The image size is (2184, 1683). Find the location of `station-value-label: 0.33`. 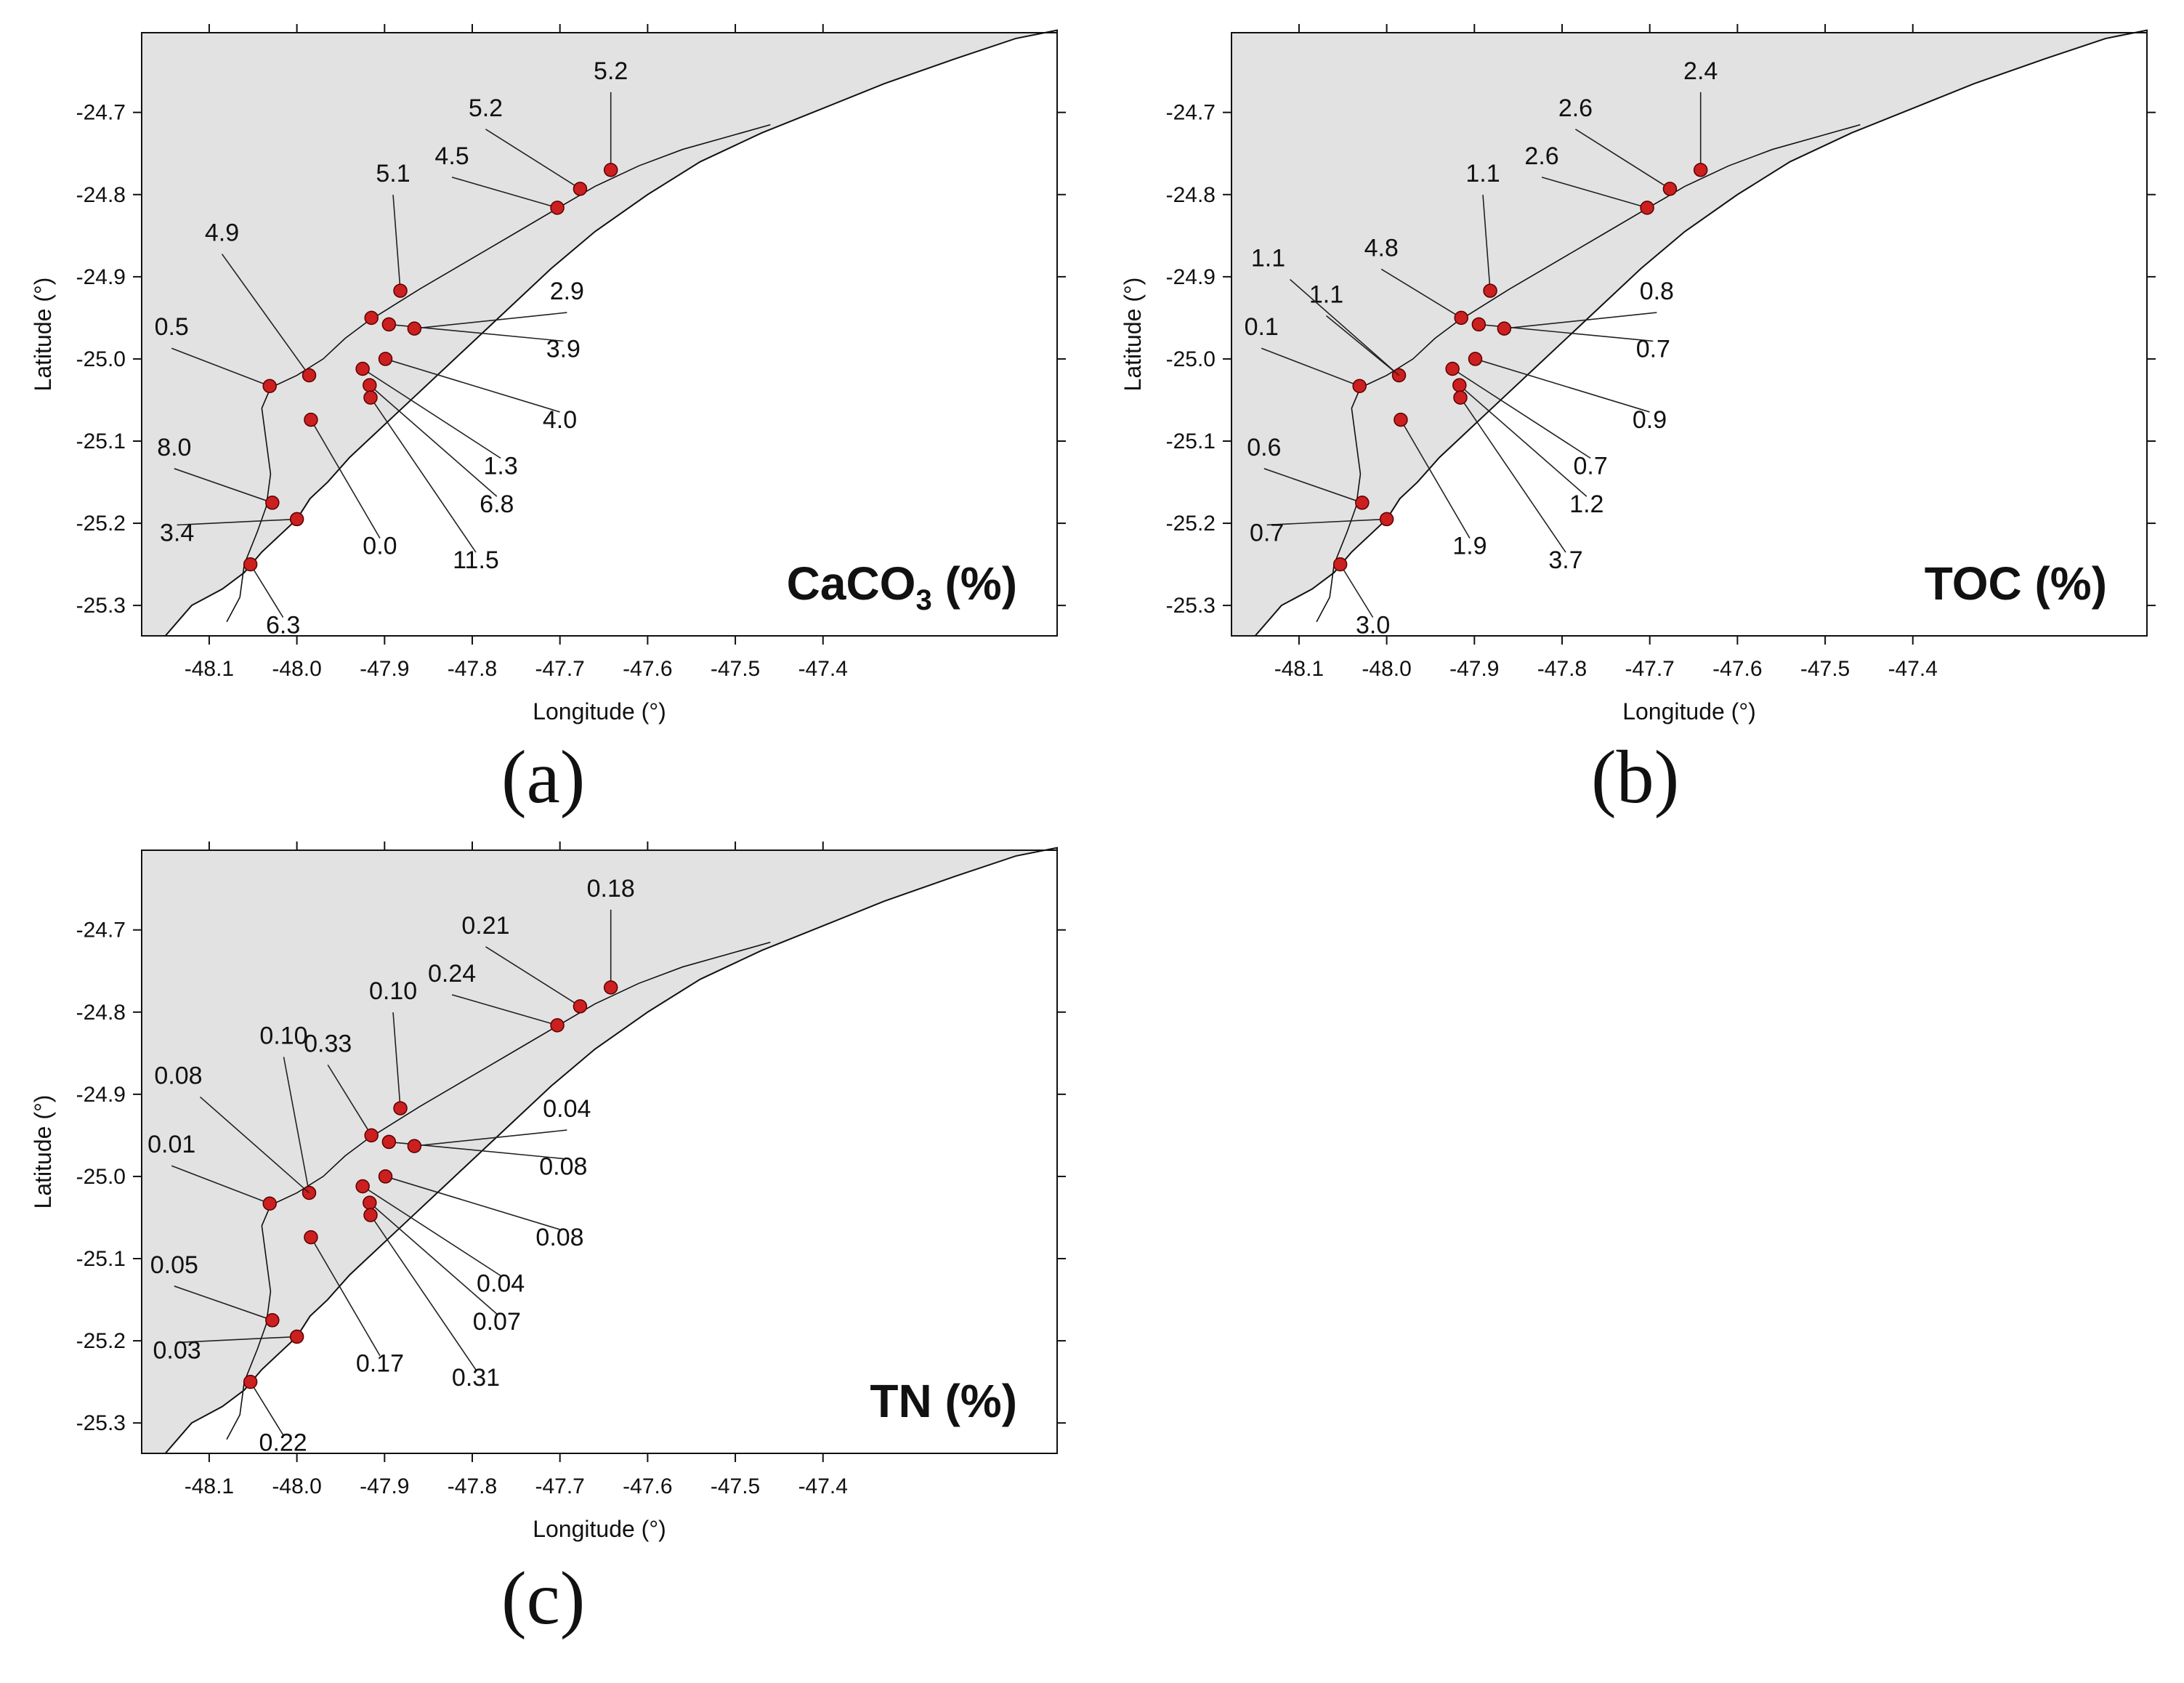

station-value-label: 0.33 is located at coordinates (328, 1043).